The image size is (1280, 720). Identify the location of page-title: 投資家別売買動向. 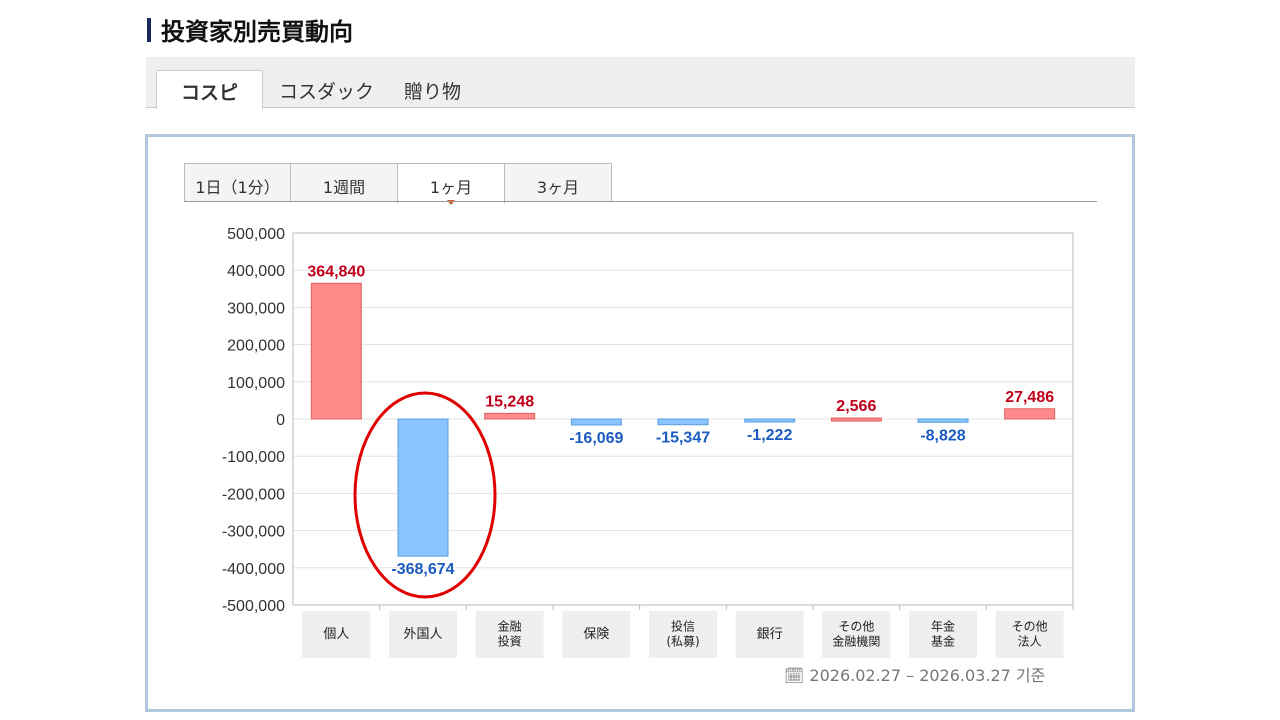
(250, 29).